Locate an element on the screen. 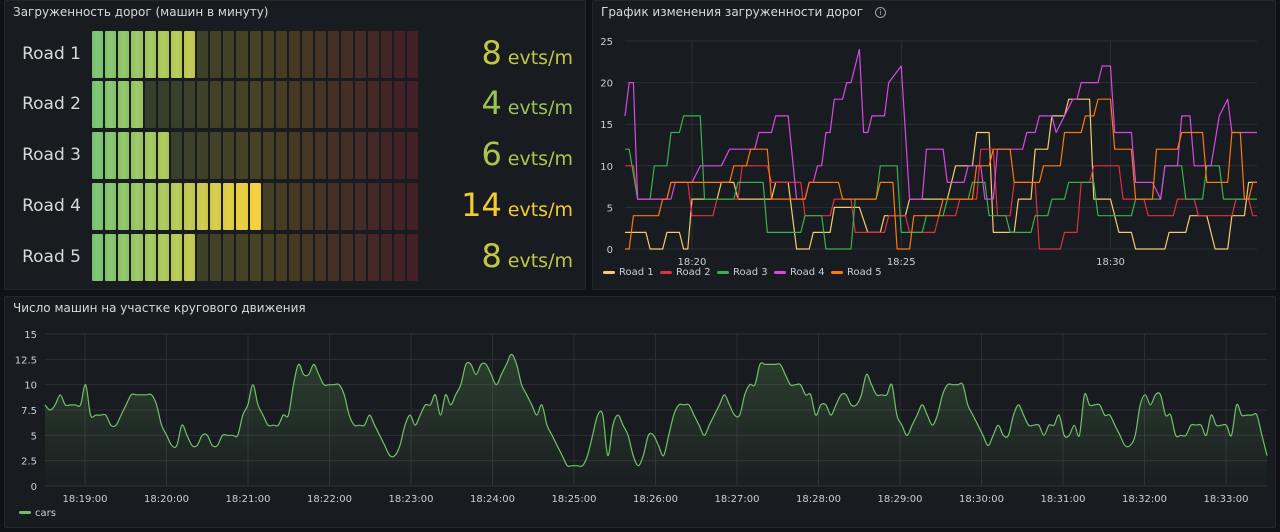 The width and height of the screenshot is (1280, 532). x-tick-label: 18:32:00 is located at coordinates (1144, 499).